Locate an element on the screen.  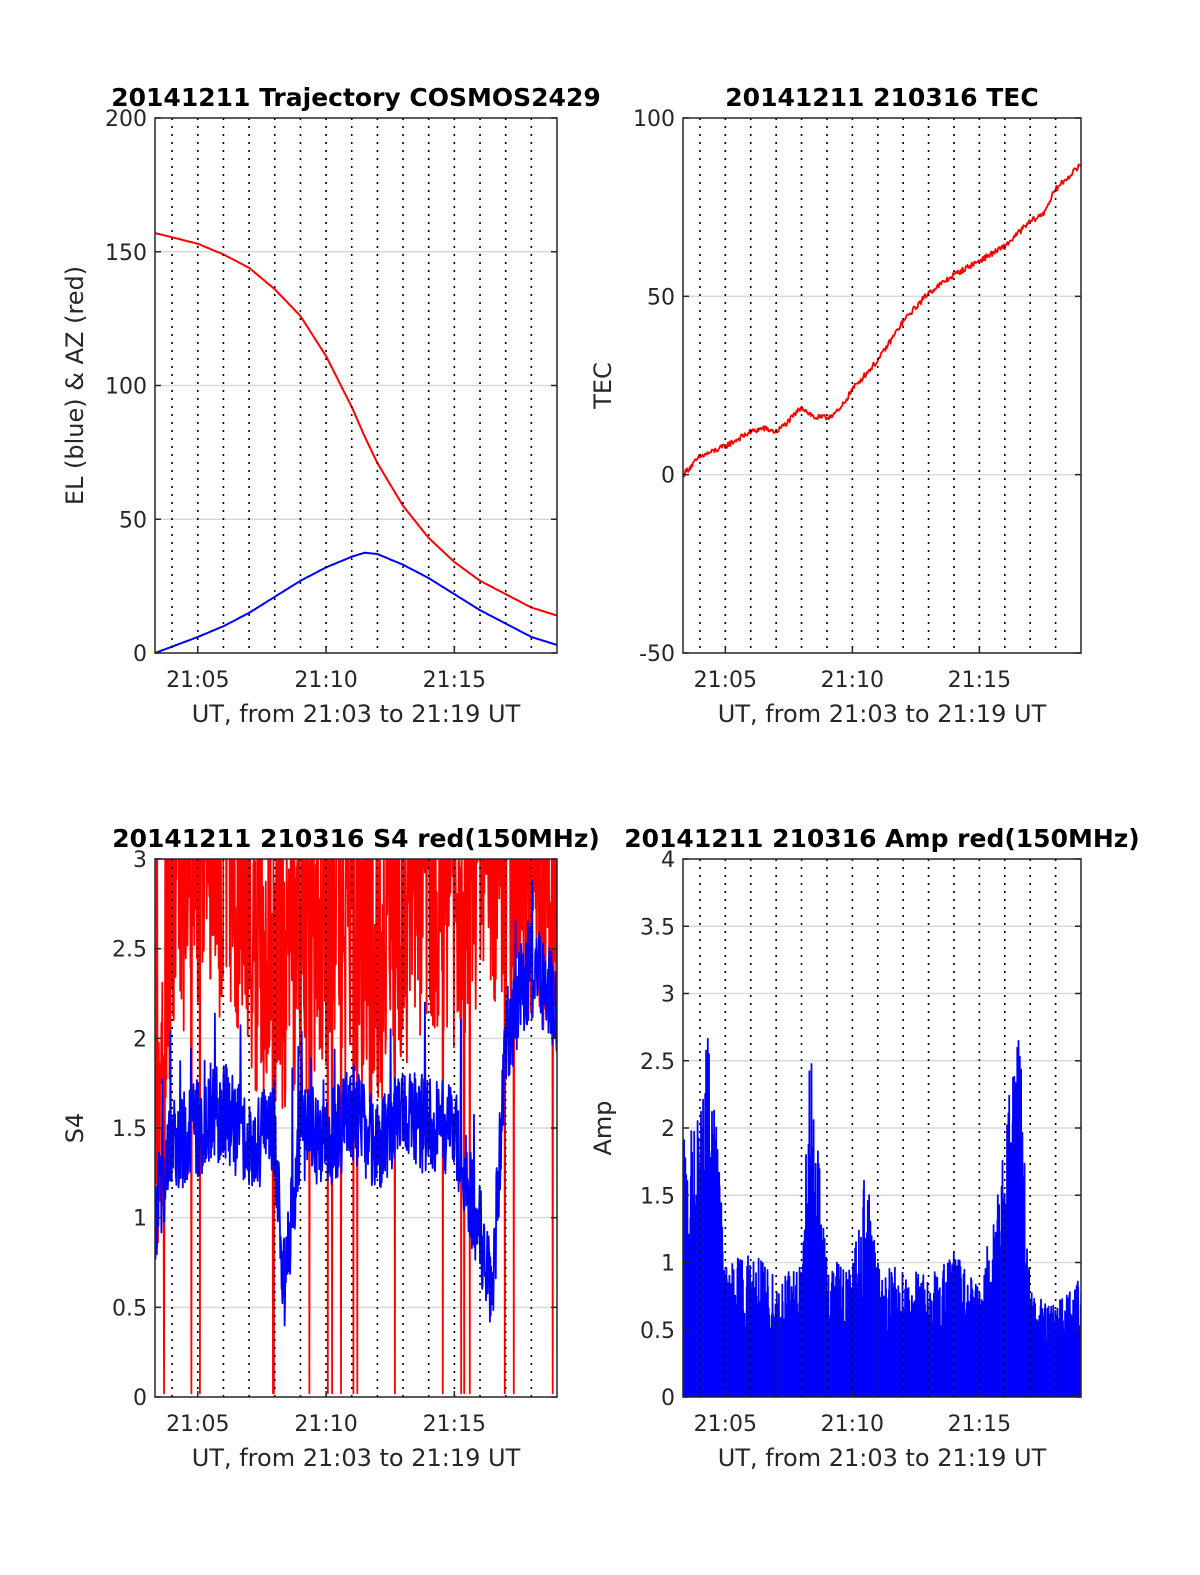
y-tick-label: 150 is located at coordinates (126, 253).